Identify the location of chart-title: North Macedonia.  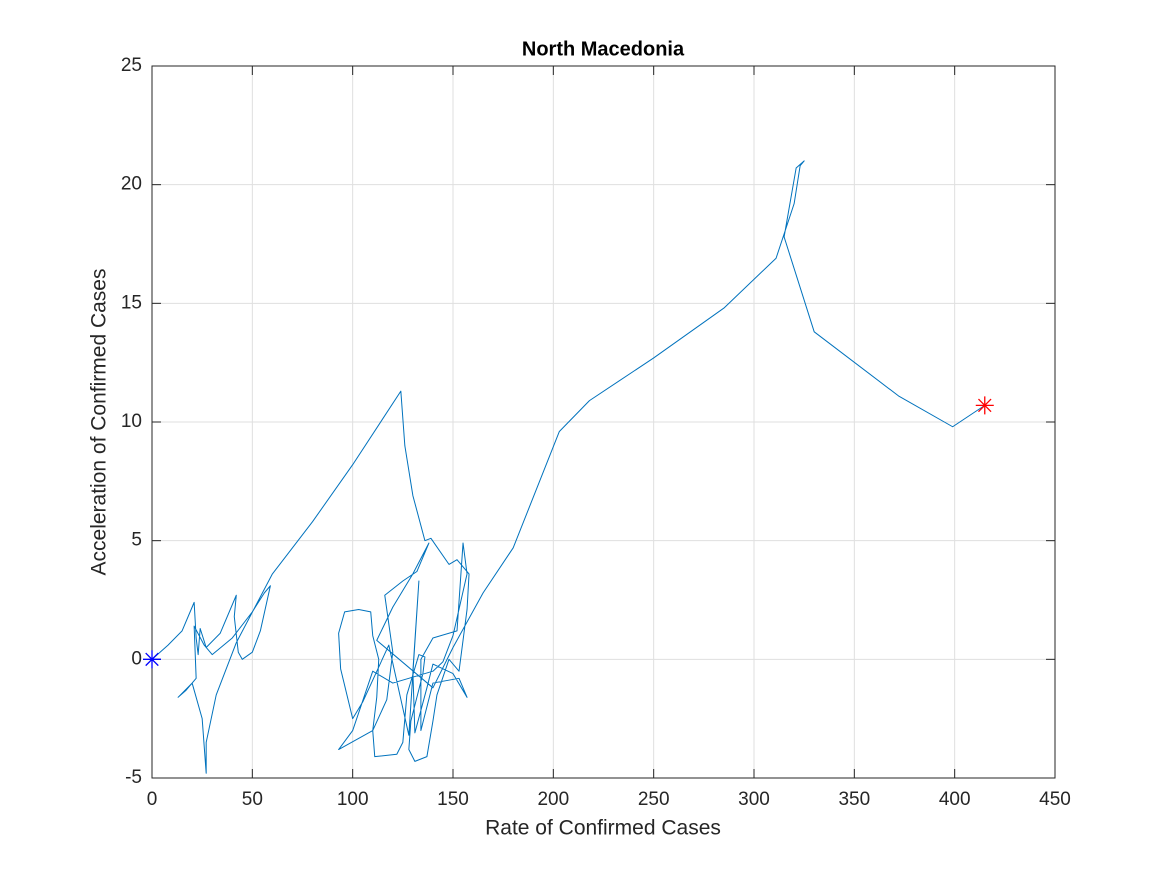
(603, 49).